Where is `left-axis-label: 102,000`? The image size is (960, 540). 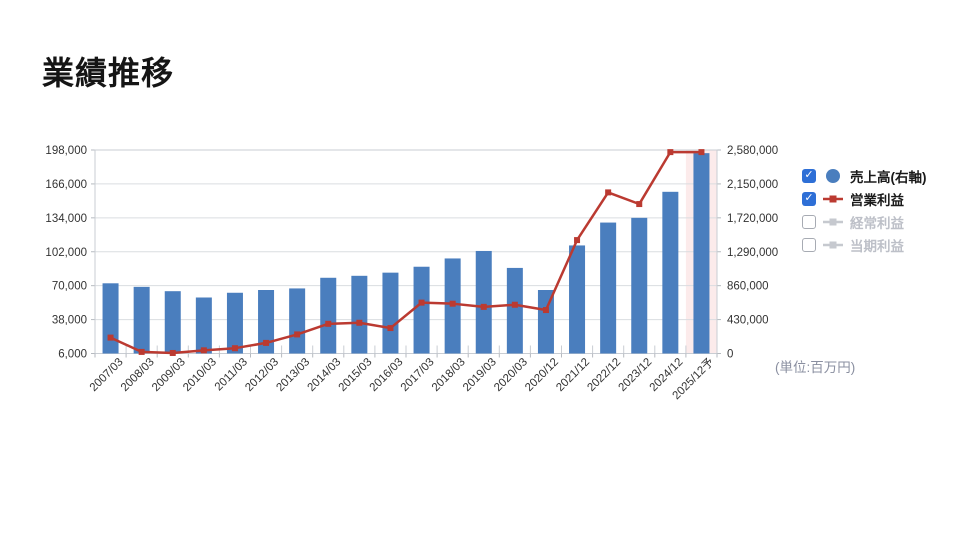 left-axis-label: 102,000 is located at coordinates (66, 253).